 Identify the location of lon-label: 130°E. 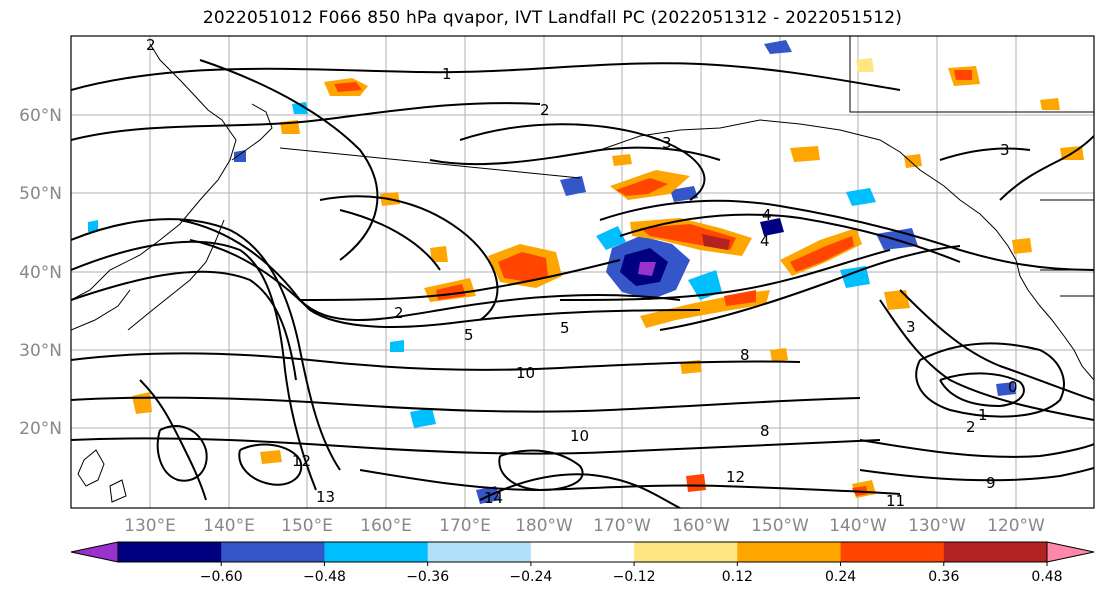
(150, 526).